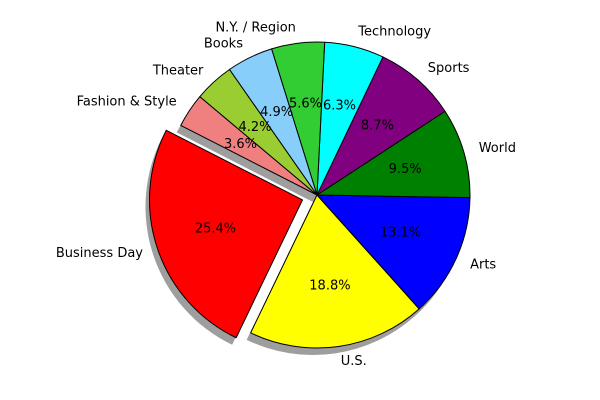 The height and width of the screenshot is (400, 600). What do you see at coordinates (215, 229) in the screenshot?
I see `slice-percent-business-day: 25.4%` at bounding box center [215, 229].